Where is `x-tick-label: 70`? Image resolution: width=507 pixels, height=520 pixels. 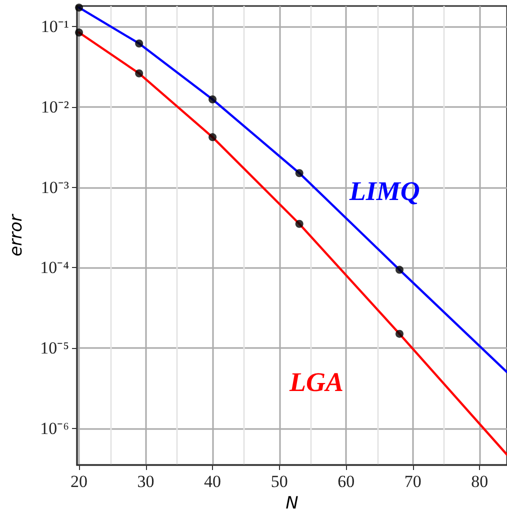
x-tick-label: 70 is located at coordinates (413, 481).